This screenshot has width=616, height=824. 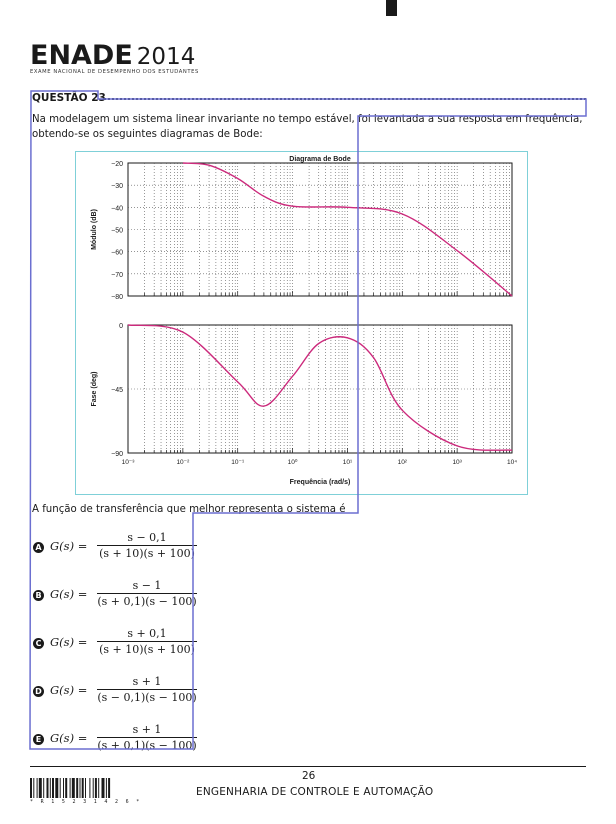 I want to click on x-tick-label: 10⁴, so click(x=512, y=462).